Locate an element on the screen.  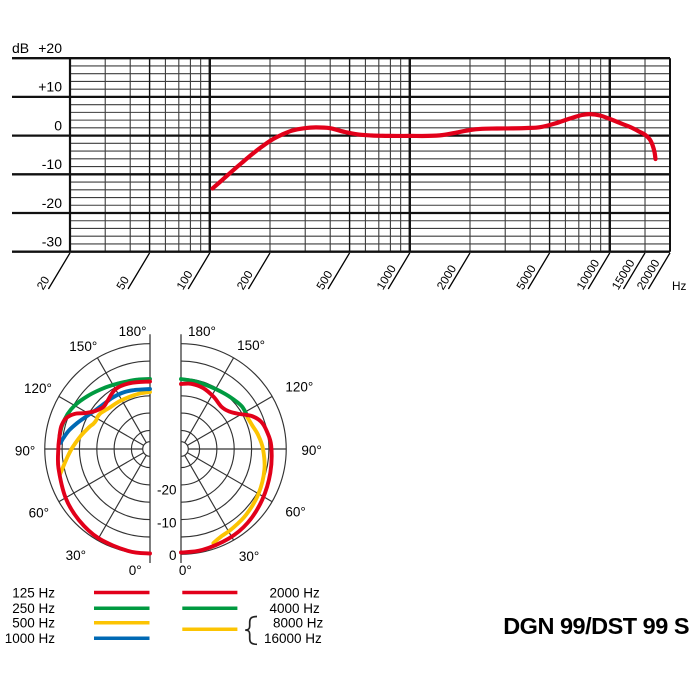
svg-text: 500 Hz is located at coordinates (33, 623).